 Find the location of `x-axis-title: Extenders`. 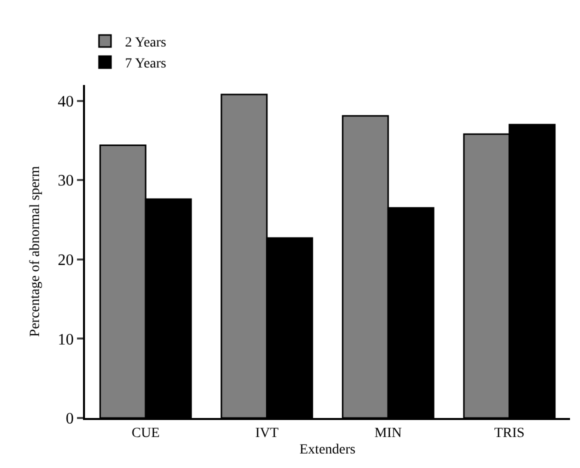

x-axis-title: Extenders is located at coordinates (328, 450).